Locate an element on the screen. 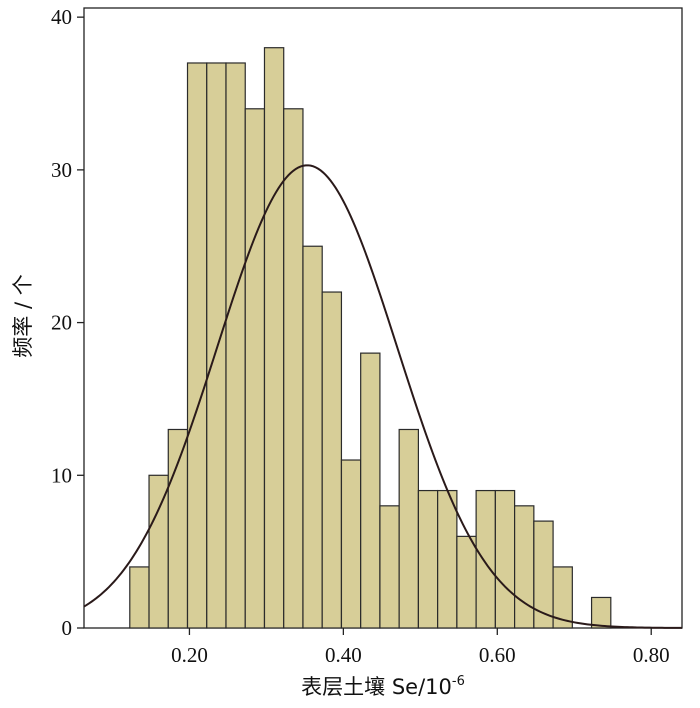 The image size is (700, 708). x-axis-title: 表层土壤 Se/10-6 is located at coordinates (383, 686).